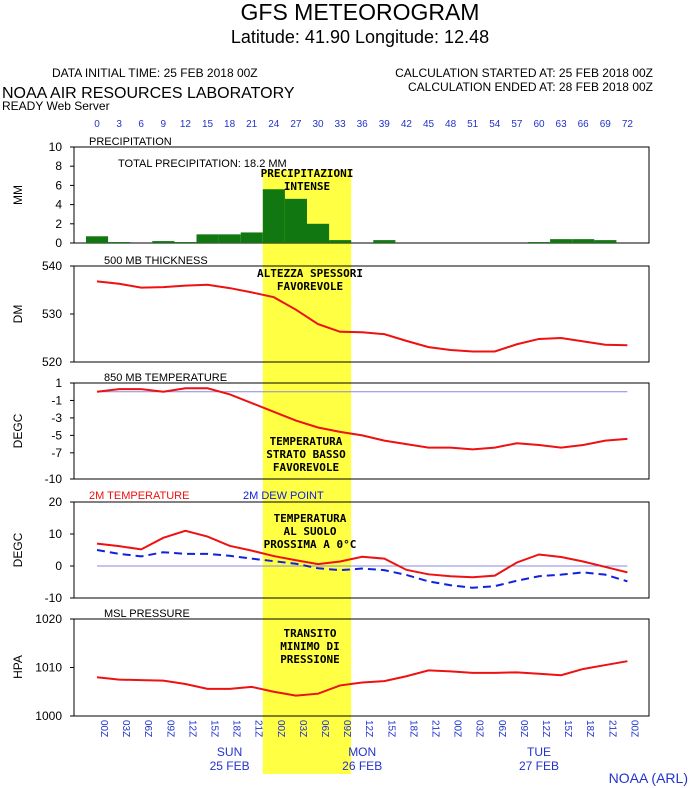 The image size is (694, 788). What do you see at coordinates (97, 124) in the screenshot?
I see `hour-tick-label: 0` at bounding box center [97, 124].